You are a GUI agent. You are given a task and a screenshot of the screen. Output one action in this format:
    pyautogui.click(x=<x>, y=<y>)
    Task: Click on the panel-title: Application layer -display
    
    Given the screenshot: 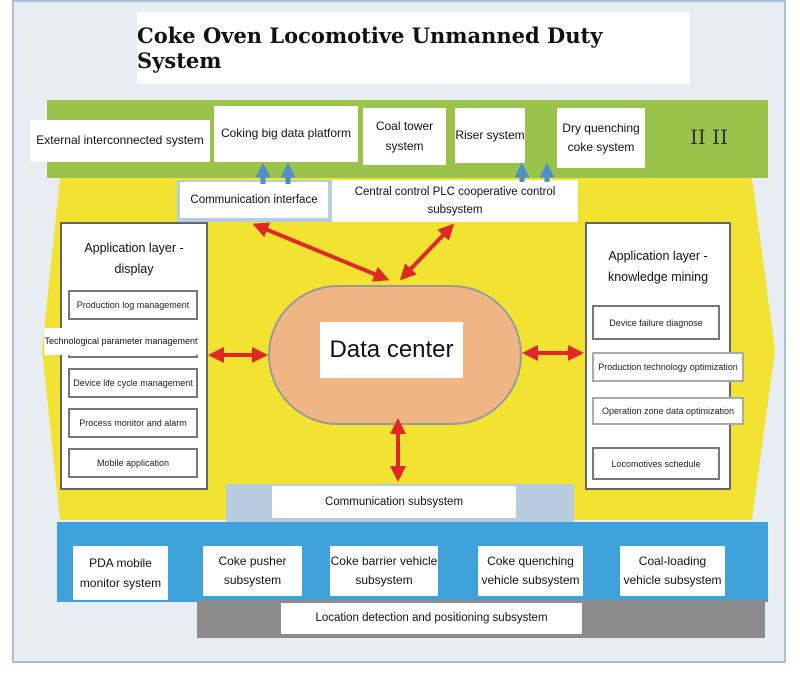 What is the action you would take?
    pyautogui.click(x=134, y=259)
    